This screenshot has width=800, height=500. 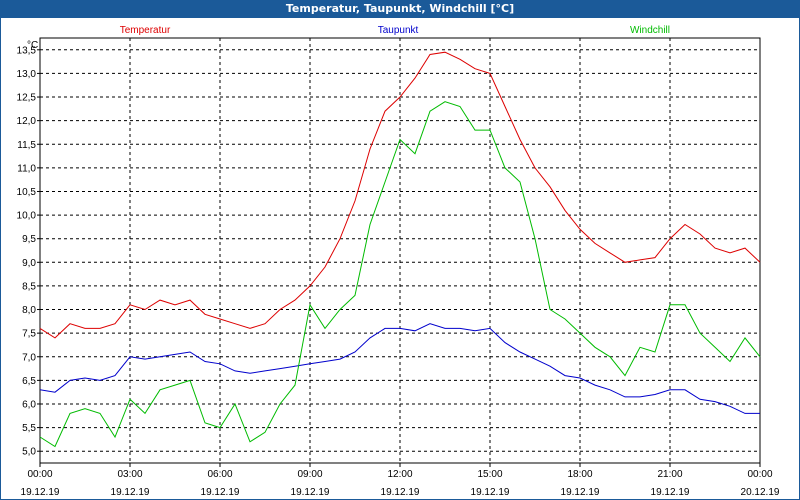 What do you see at coordinates (29, 239) in the screenshot?
I see `y-tick-label: 9,5` at bounding box center [29, 239].